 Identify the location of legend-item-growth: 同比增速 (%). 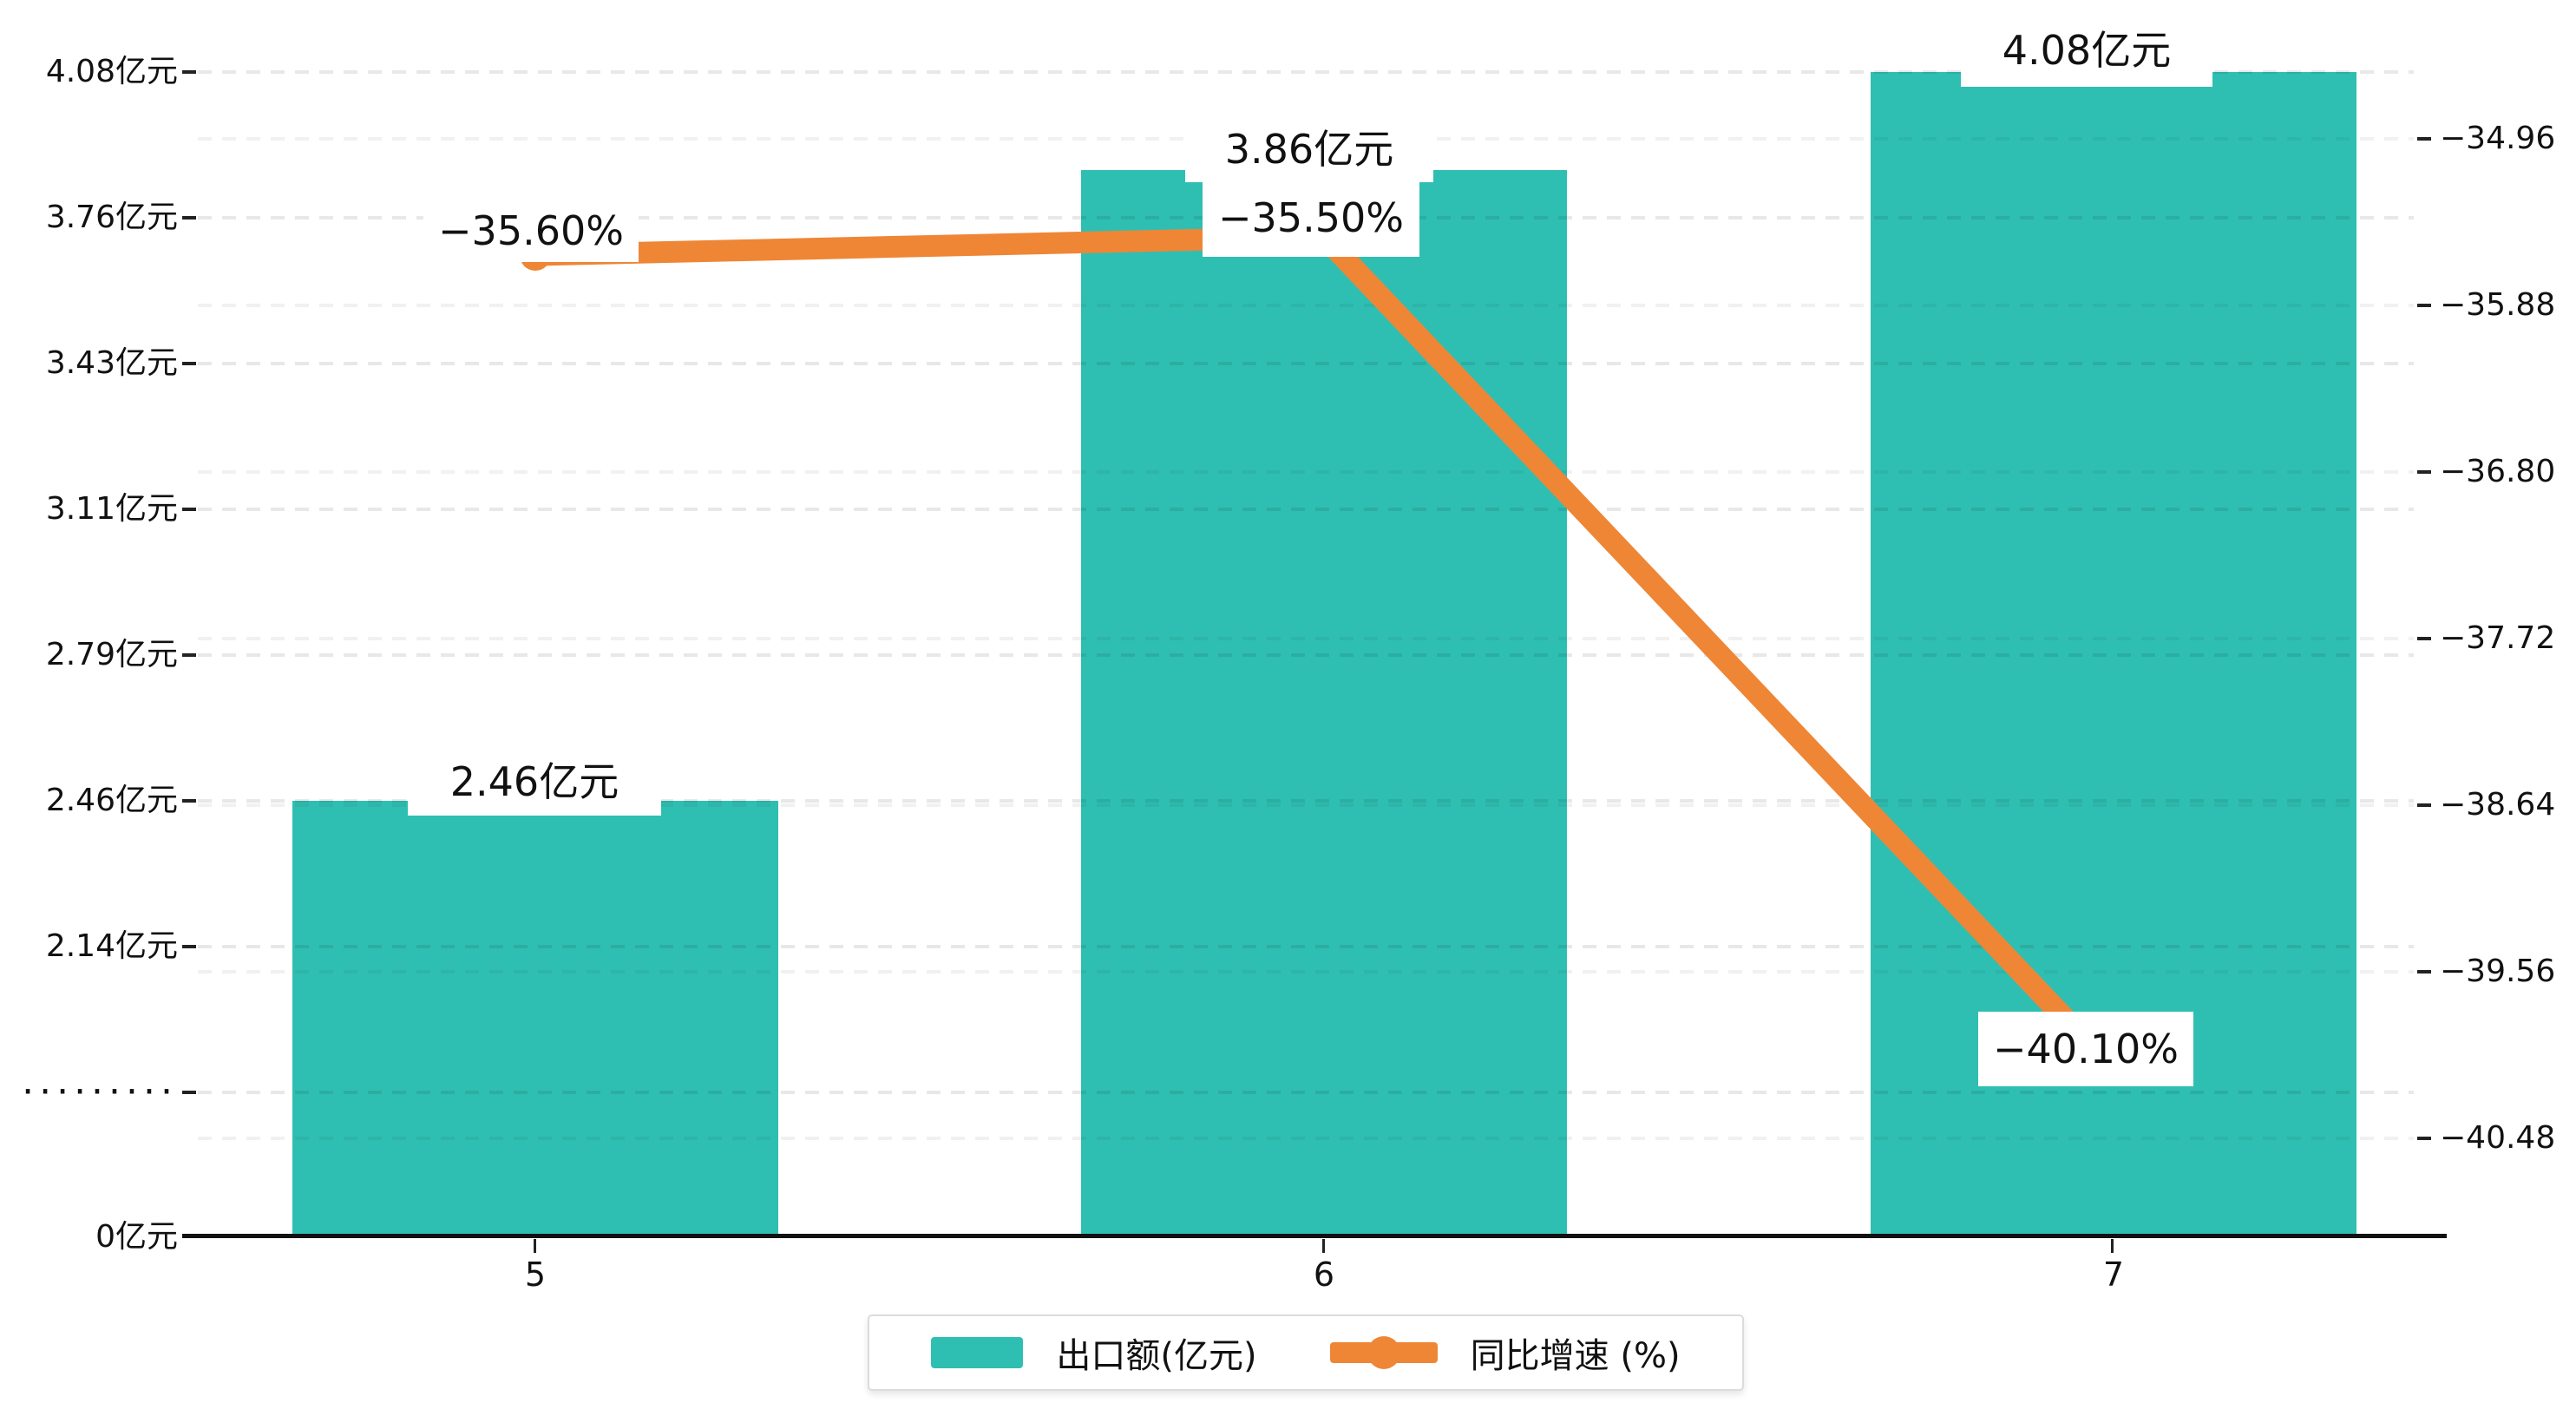
(1505, 1353).